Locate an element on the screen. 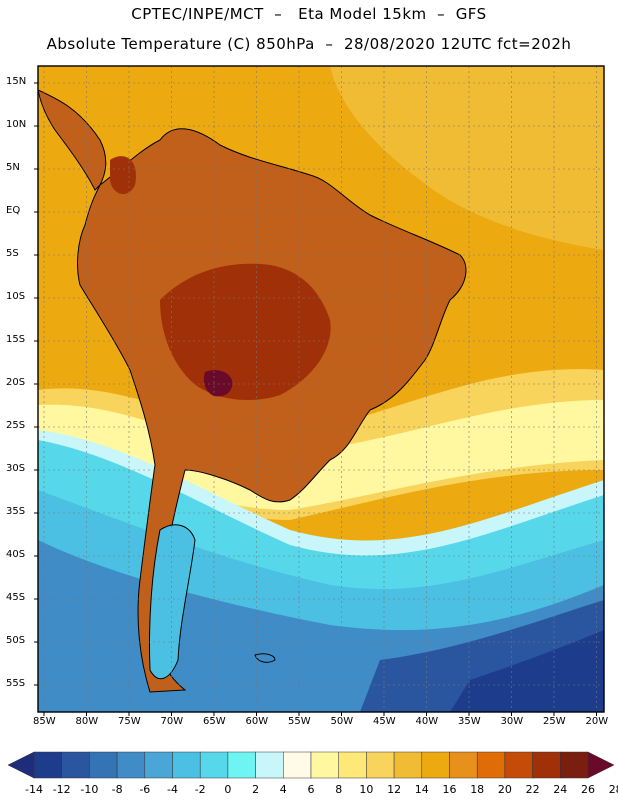 This screenshot has height=800, width=618. lon-label: 65W is located at coordinates (214, 721).